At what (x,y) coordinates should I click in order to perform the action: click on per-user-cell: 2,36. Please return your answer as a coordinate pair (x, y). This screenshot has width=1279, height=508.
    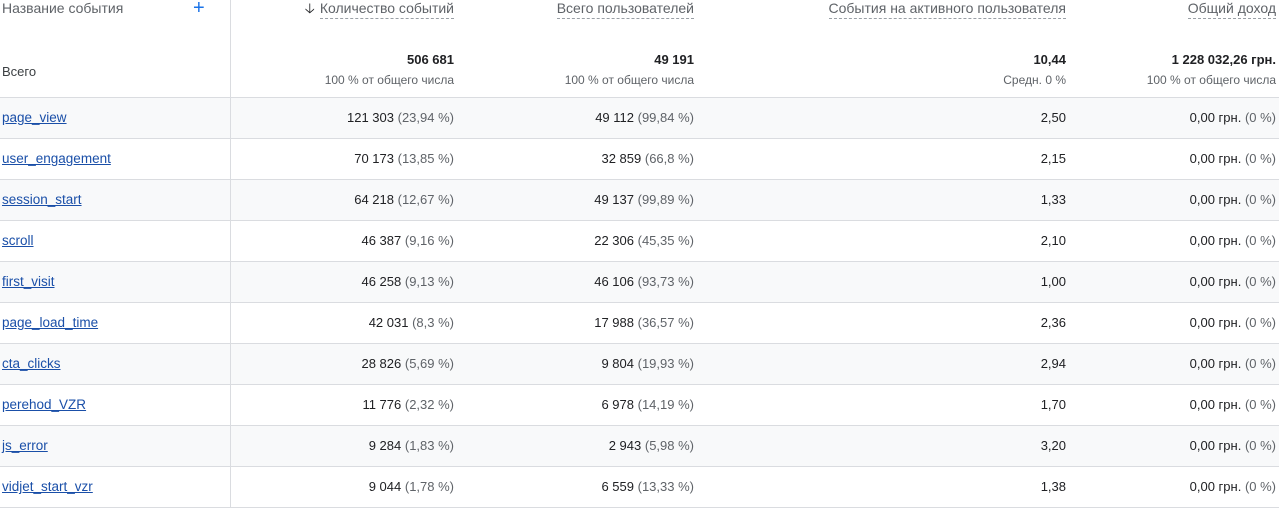
    Looking at the image, I should click on (887, 323).